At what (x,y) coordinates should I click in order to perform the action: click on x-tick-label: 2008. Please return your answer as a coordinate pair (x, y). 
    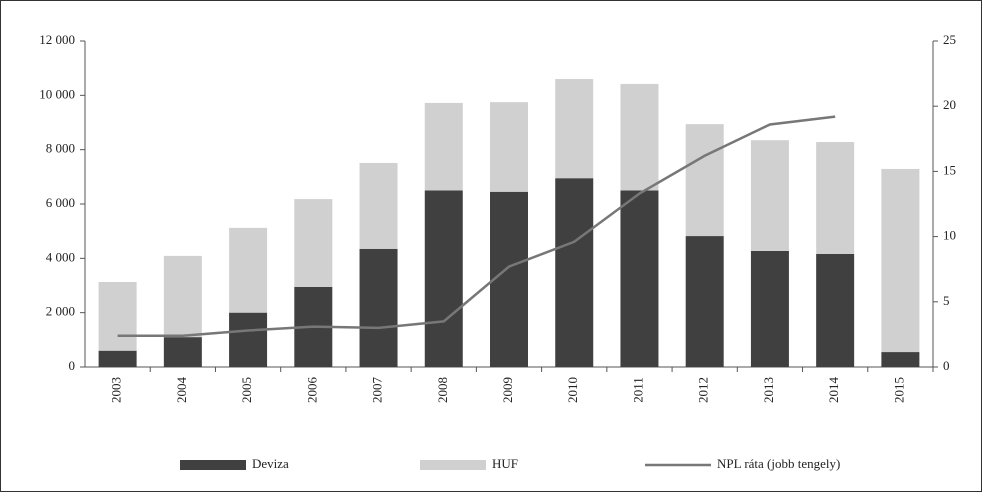
    Looking at the image, I should click on (442, 390).